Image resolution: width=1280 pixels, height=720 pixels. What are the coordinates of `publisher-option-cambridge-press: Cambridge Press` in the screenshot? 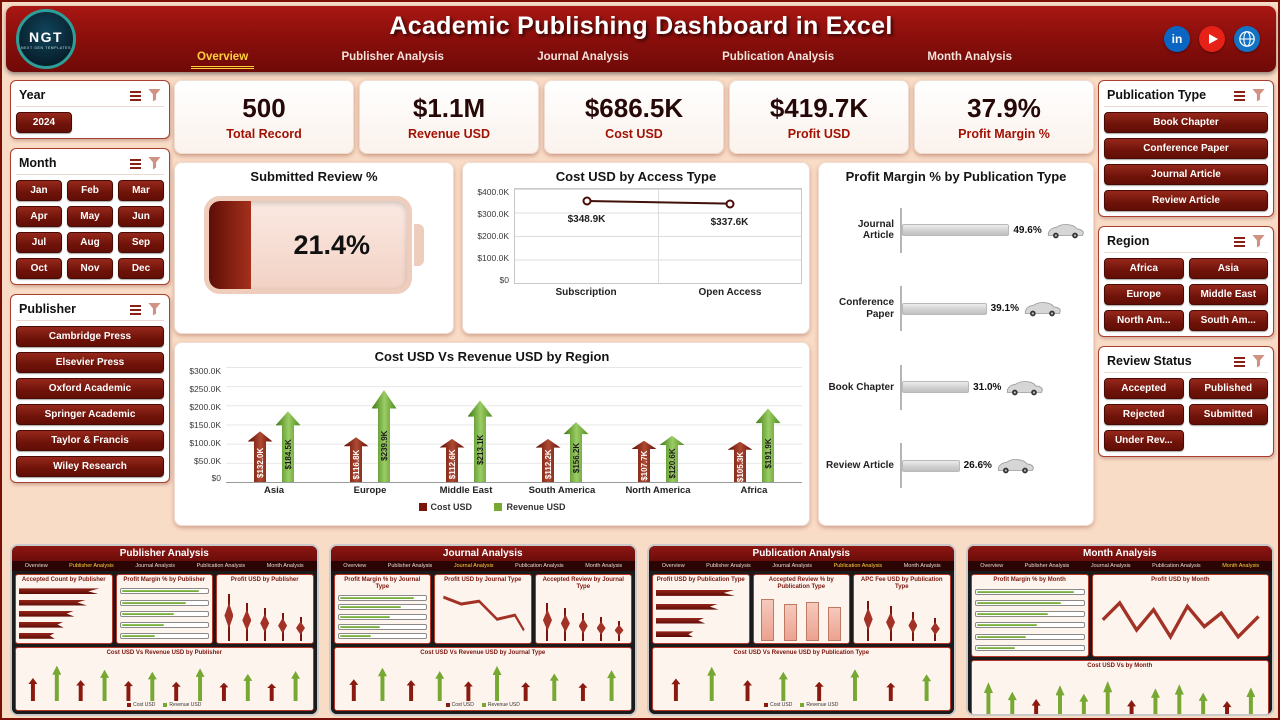 It's located at (90, 336).